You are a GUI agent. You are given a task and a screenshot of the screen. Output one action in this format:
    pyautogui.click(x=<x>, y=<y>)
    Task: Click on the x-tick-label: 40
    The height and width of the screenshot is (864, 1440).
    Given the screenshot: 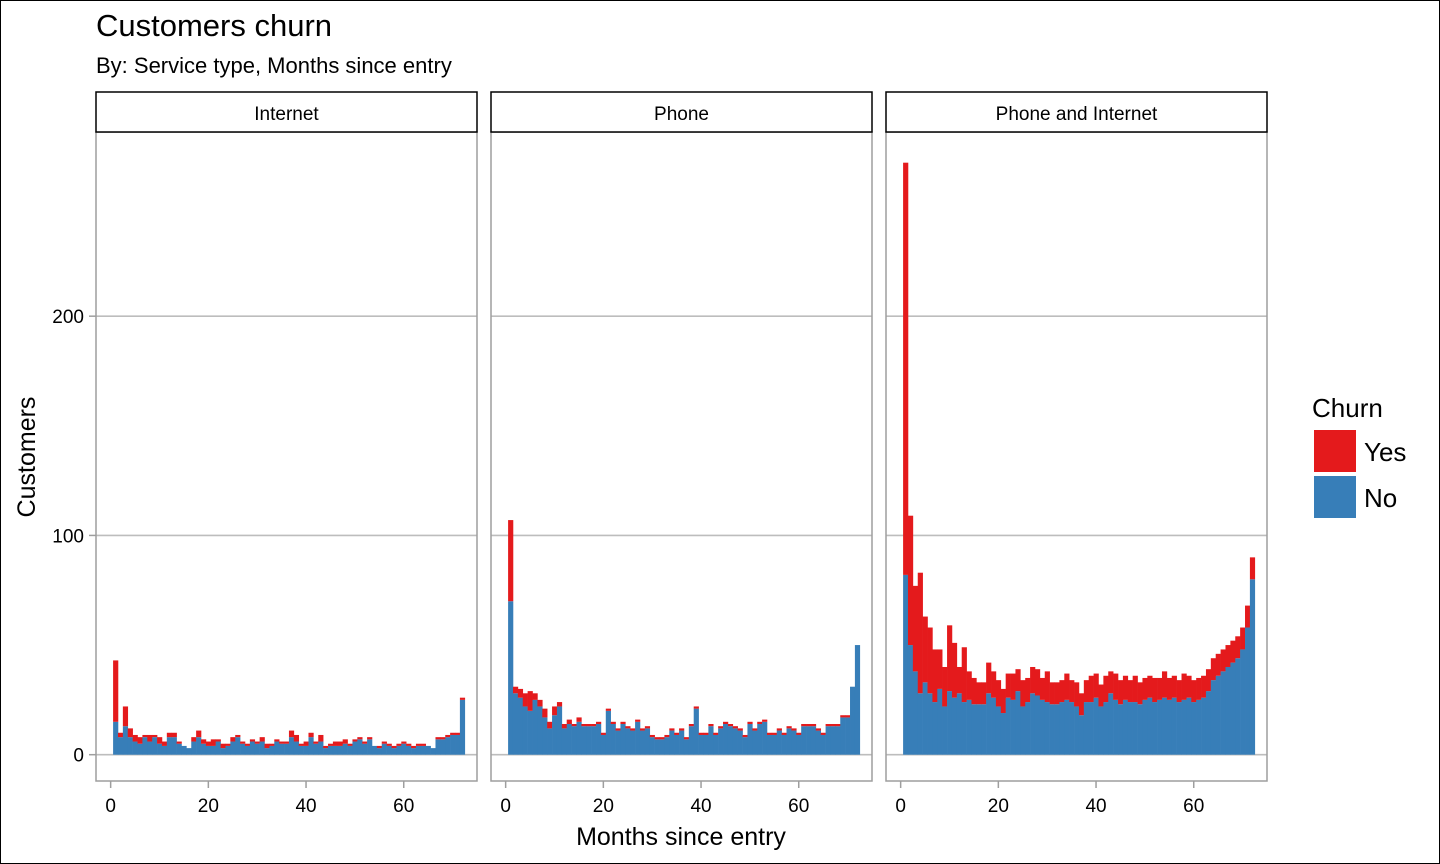 What is the action you would take?
    pyautogui.click(x=305, y=806)
    